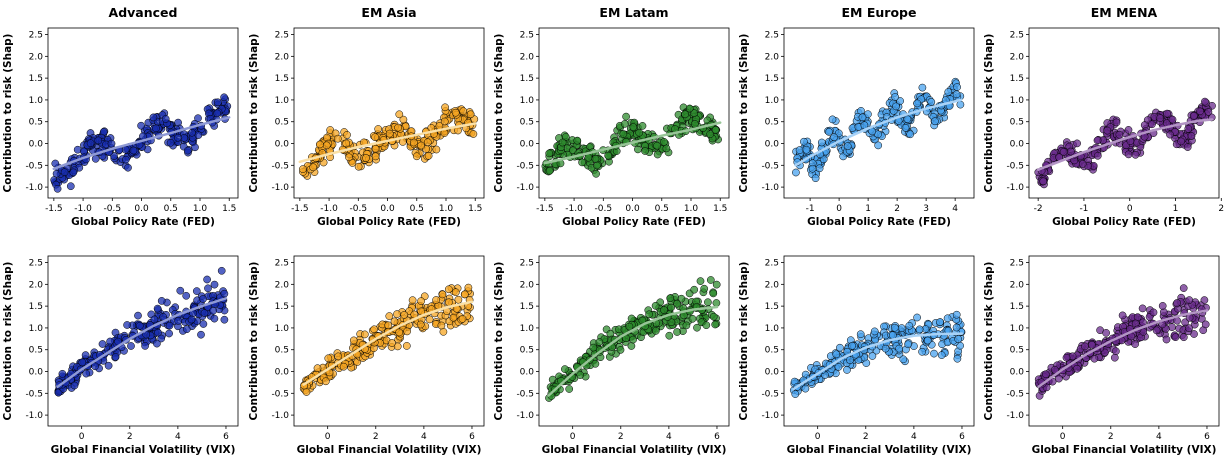 The height and width of the screenshot is (460, 1226). Describe the element at coordinates (280, 166) in the screenshot. I see `y-tick-label: -0.5` at that location.